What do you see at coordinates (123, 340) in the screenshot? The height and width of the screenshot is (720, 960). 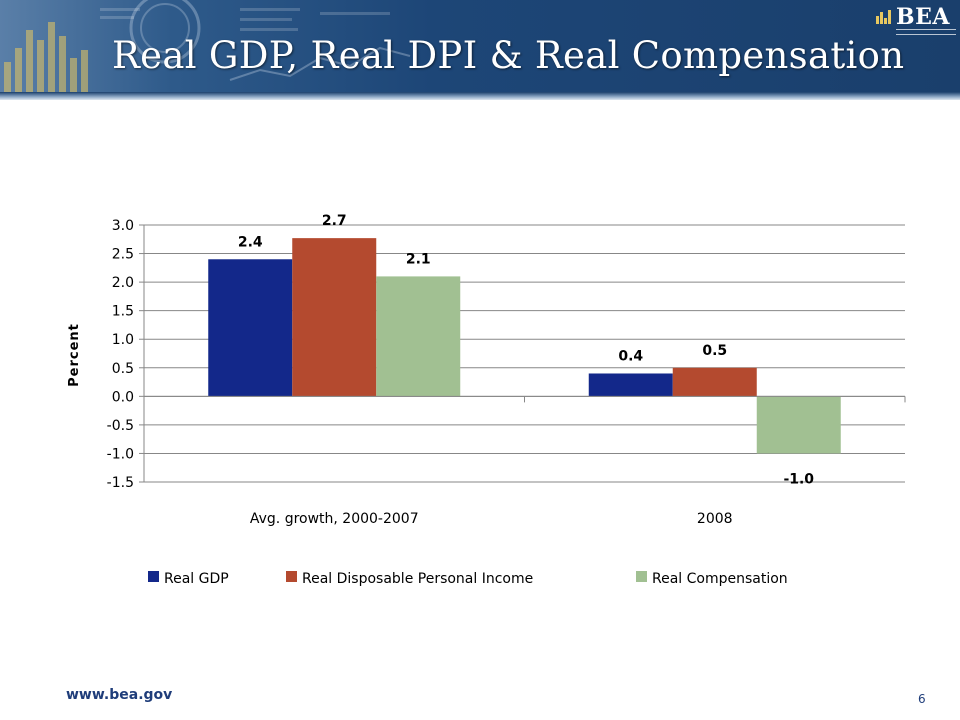 I see `y-tick-label: 1.0` at bounding box center [123, 340].